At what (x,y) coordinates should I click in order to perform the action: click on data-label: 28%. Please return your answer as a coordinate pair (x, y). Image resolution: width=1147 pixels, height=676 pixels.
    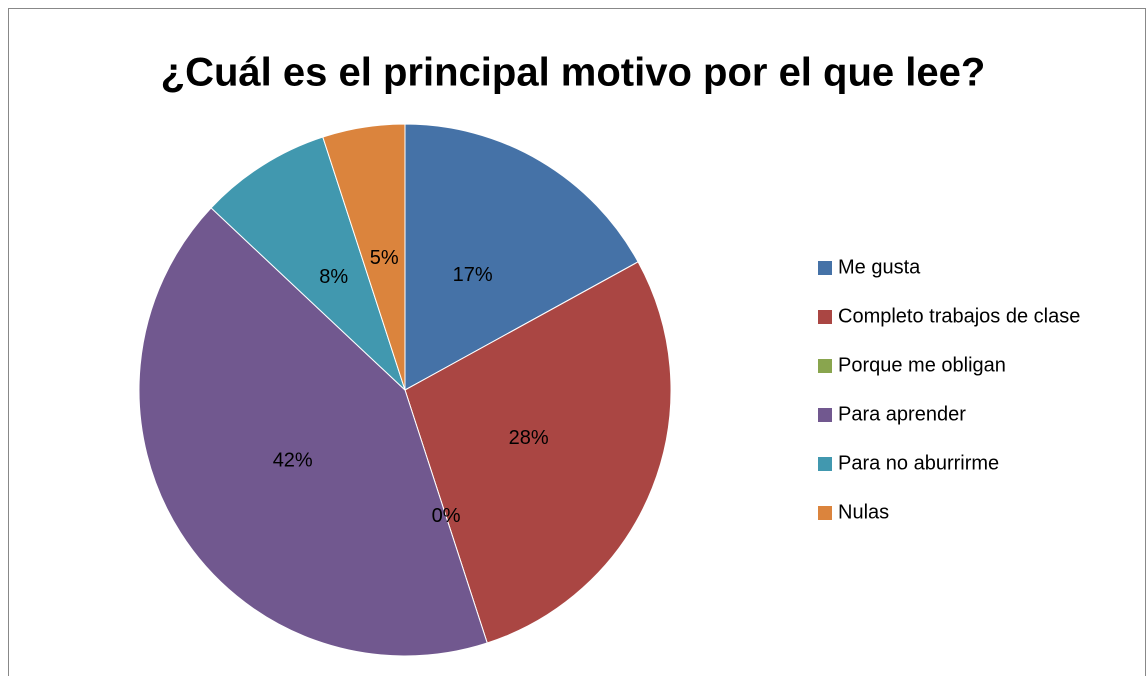
    Looking at the image, I should click on (529, 438).